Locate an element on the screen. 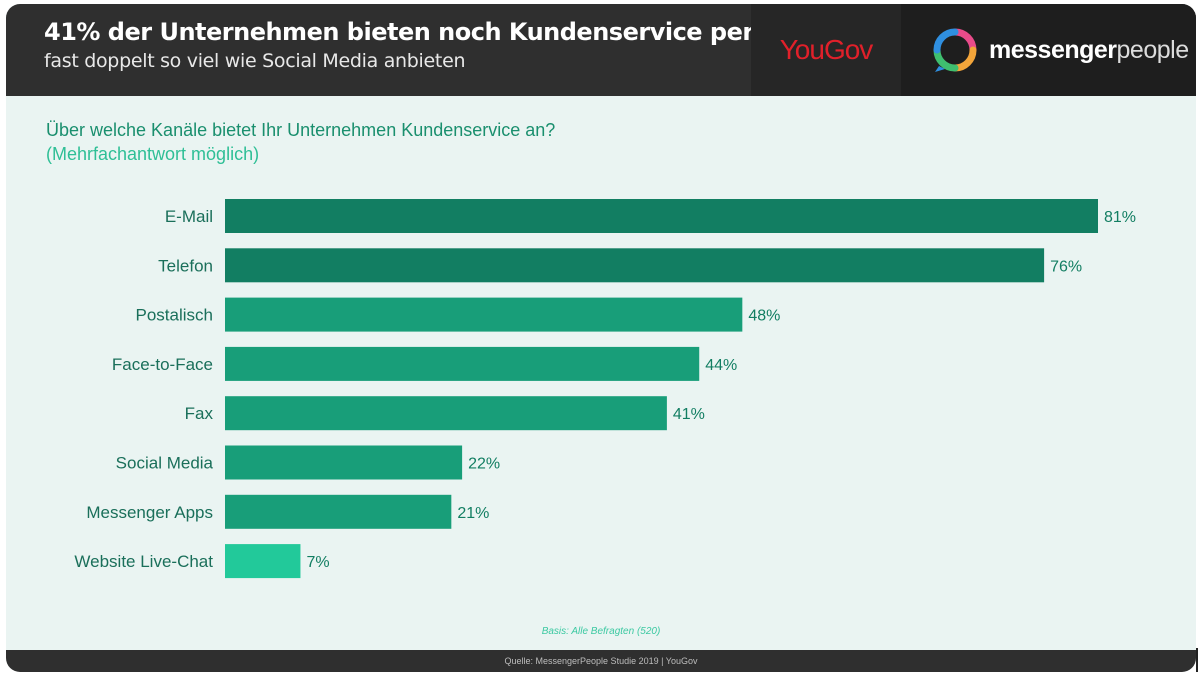 This screenshot has height=675, width=1200. bar-face-to-face is located at coordinates (462, 363).